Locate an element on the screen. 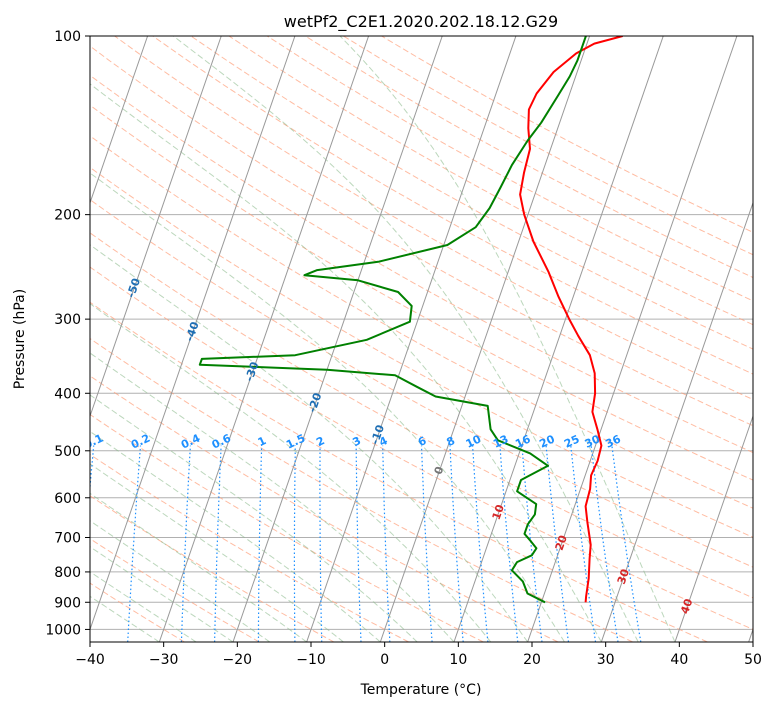  y-tick-label: 900 is located at coordinates (67, 603).